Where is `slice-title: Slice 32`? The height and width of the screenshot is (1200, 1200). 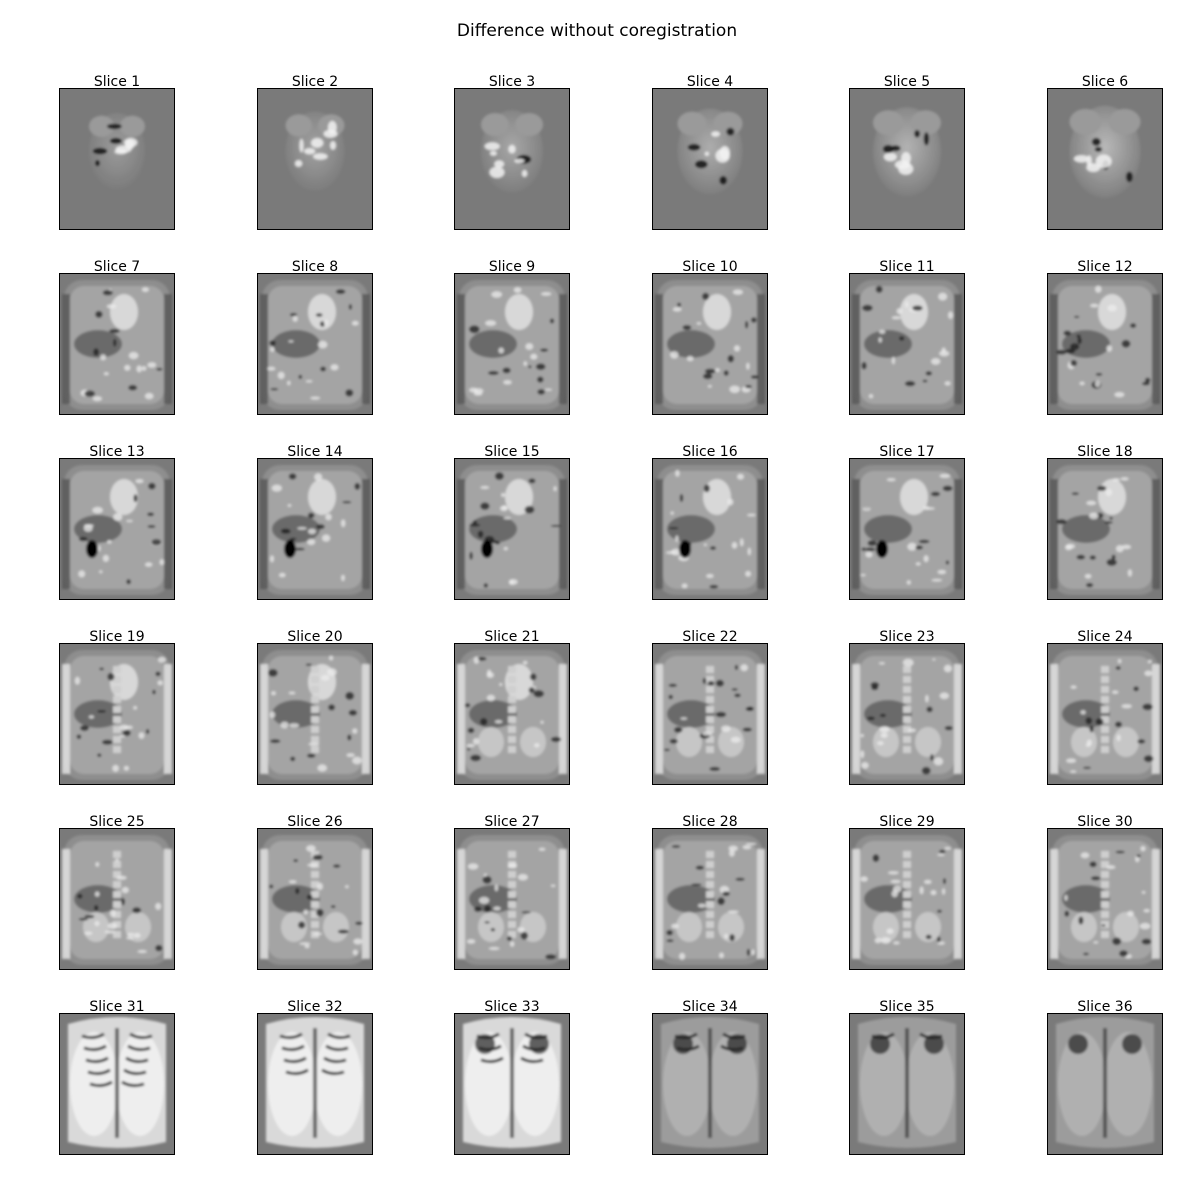 slice-title: Slice 32 is located at coordinates (315, 1007).